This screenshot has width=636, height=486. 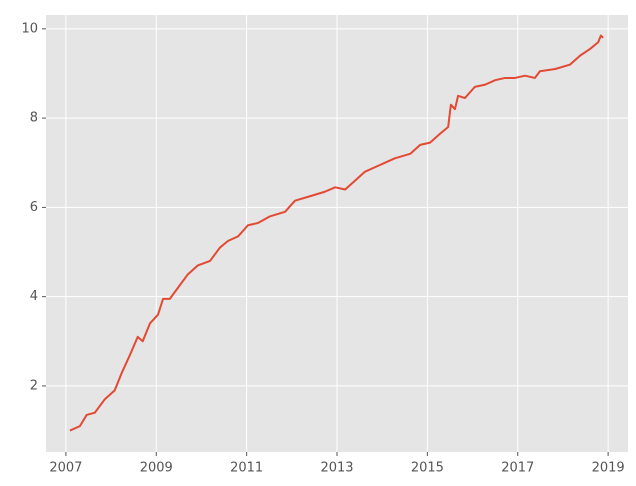 I want to click on x-tick-label: 2009, so click(x=156, y=468).